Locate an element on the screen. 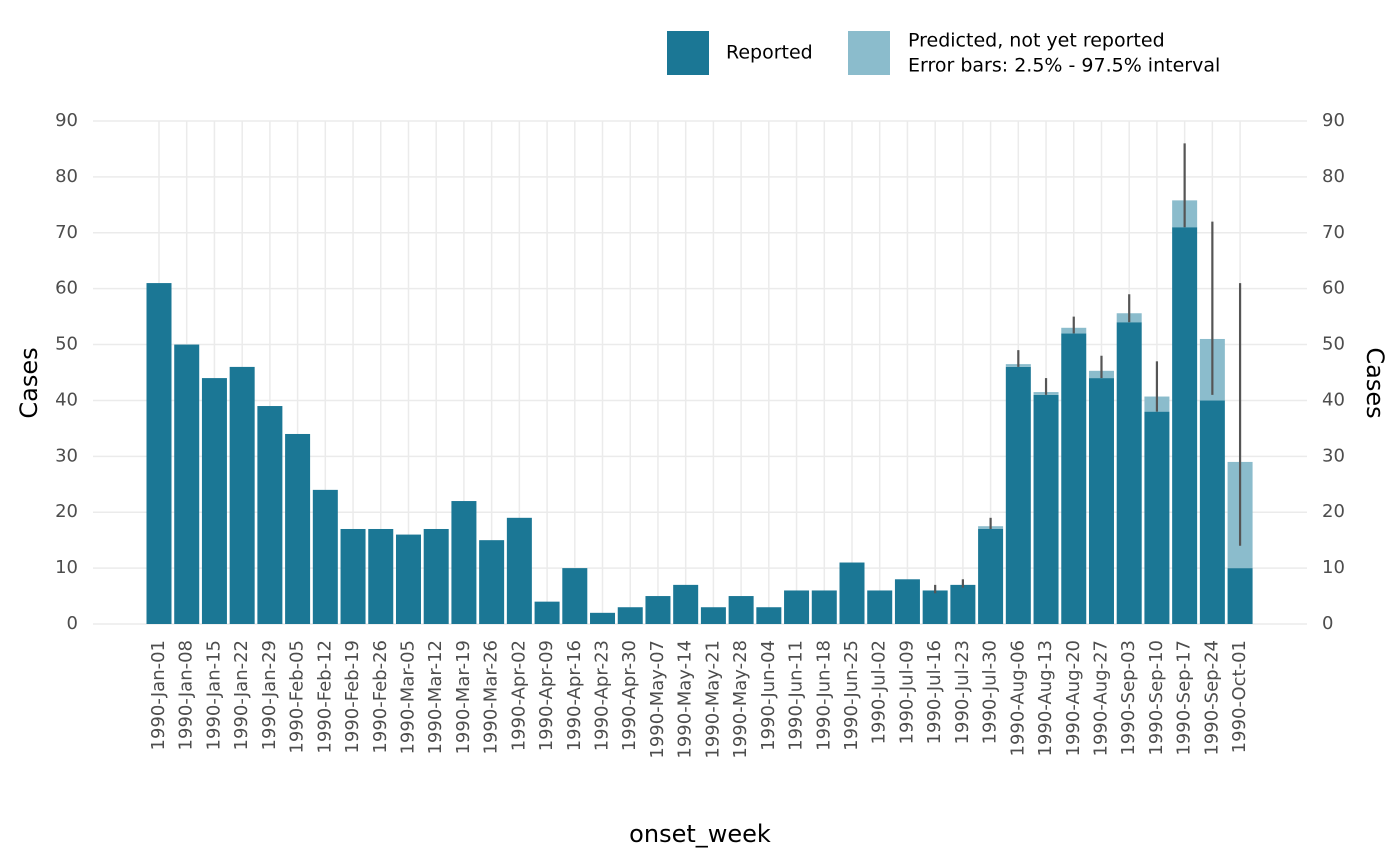 The height and width of the screenshot is (865, 1400). x-tick-label: 1990-Jul-16 is located at coordinates (934, 692).